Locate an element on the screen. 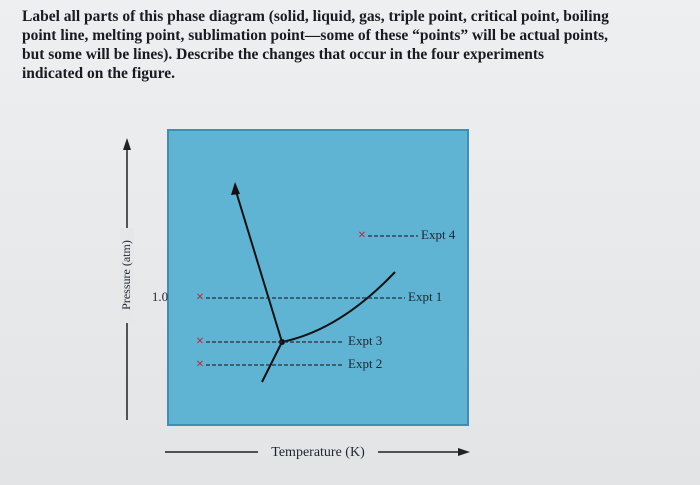 Image resolution: width=700 pixels, height=485 pixels. y-axis-label: Pressure (atm) is located at coordinates (126, 275).